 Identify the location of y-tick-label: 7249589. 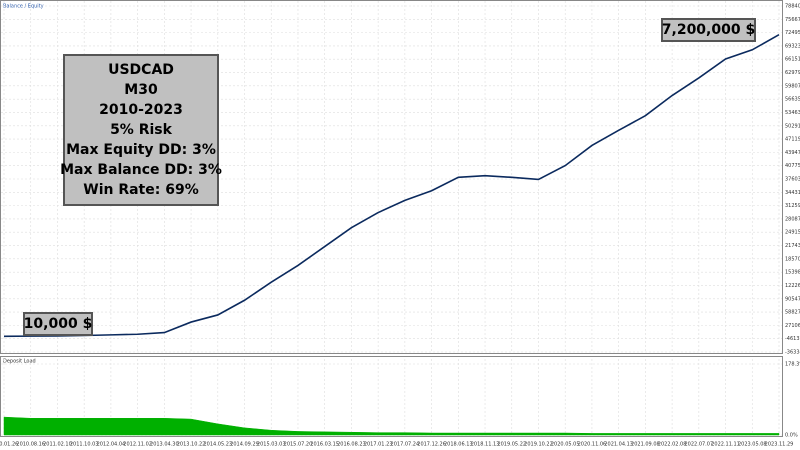
(792, 33).